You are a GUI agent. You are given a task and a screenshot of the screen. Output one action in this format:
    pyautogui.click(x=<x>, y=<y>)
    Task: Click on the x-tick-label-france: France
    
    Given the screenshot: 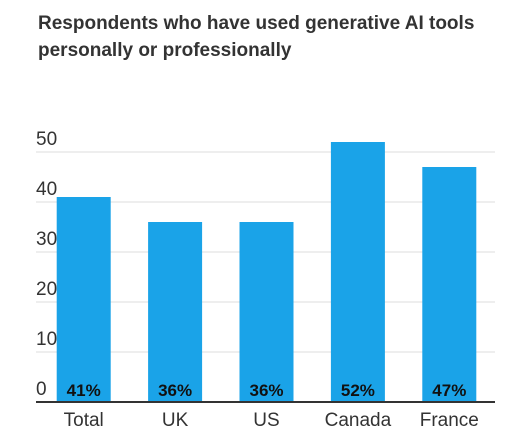 What is the action you would take?
    pyautogui.click(x=449, y=420)
    